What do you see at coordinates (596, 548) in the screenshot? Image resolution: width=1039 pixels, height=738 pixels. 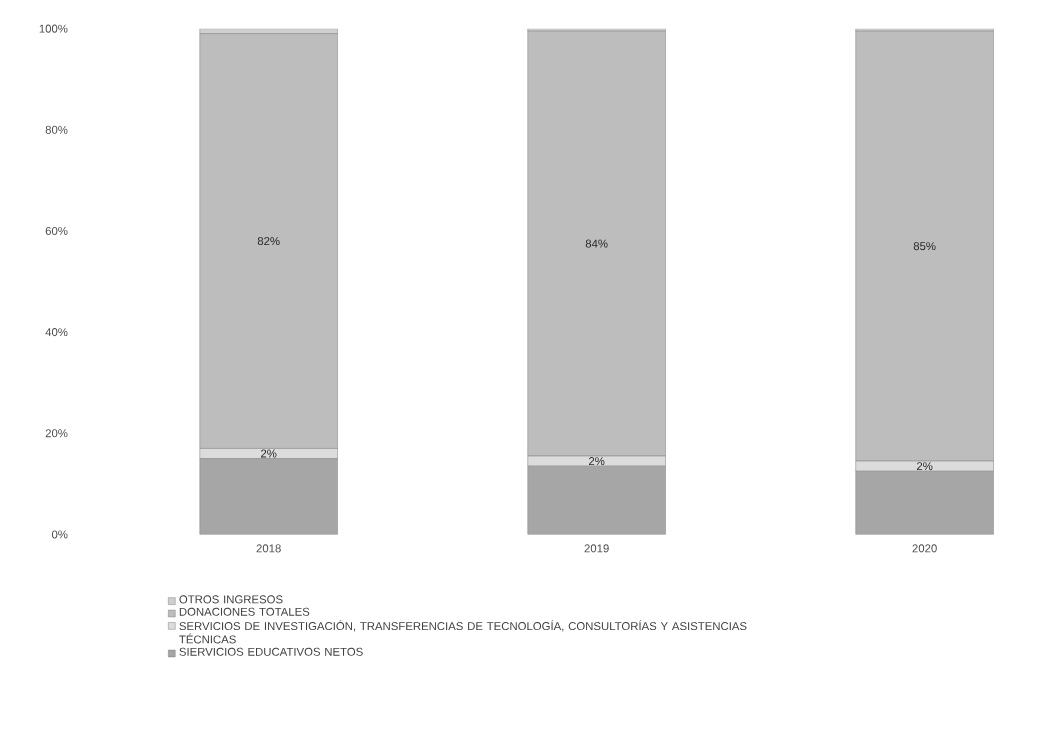 I see `x-tick-label: 2019` at bounding box center [596, 548].